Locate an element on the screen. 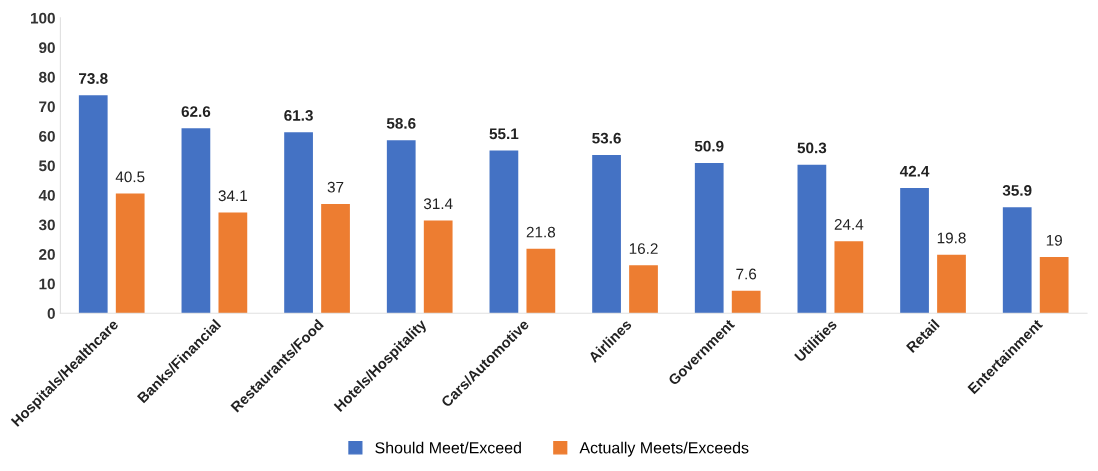  data-label: 24.4 is located at coordinates (849, 224).